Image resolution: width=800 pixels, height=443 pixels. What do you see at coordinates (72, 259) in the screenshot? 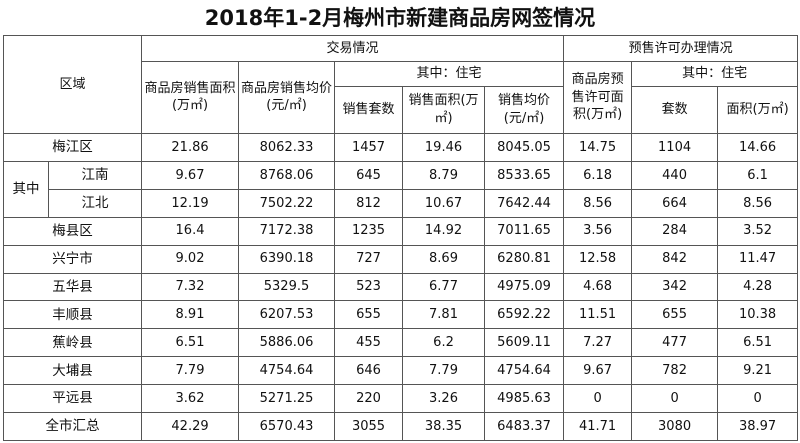
I see `region-name: 兴宁市` at bounding box center [72, 259].